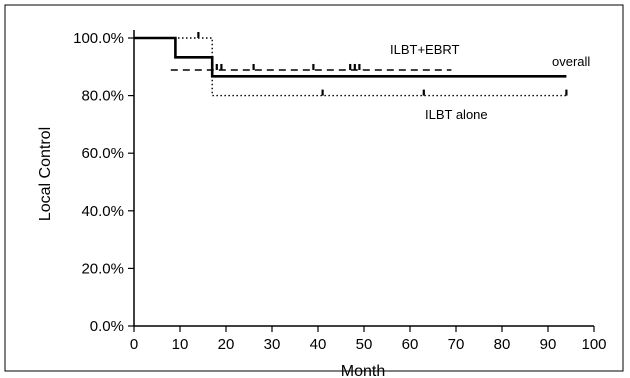 The height and width of the screenshot is (378, 630). I want to click on series-group, so click(351, 64).